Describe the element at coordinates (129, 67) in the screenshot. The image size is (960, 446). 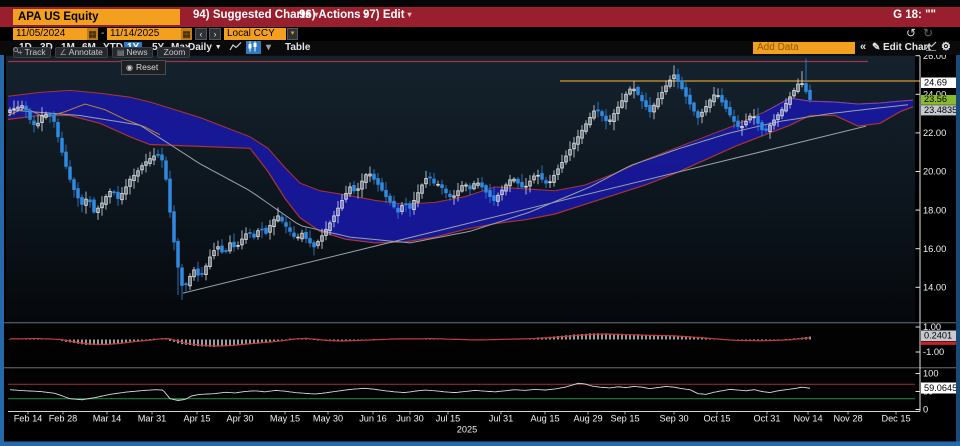
I see `reset-icon: ◉` at that location.